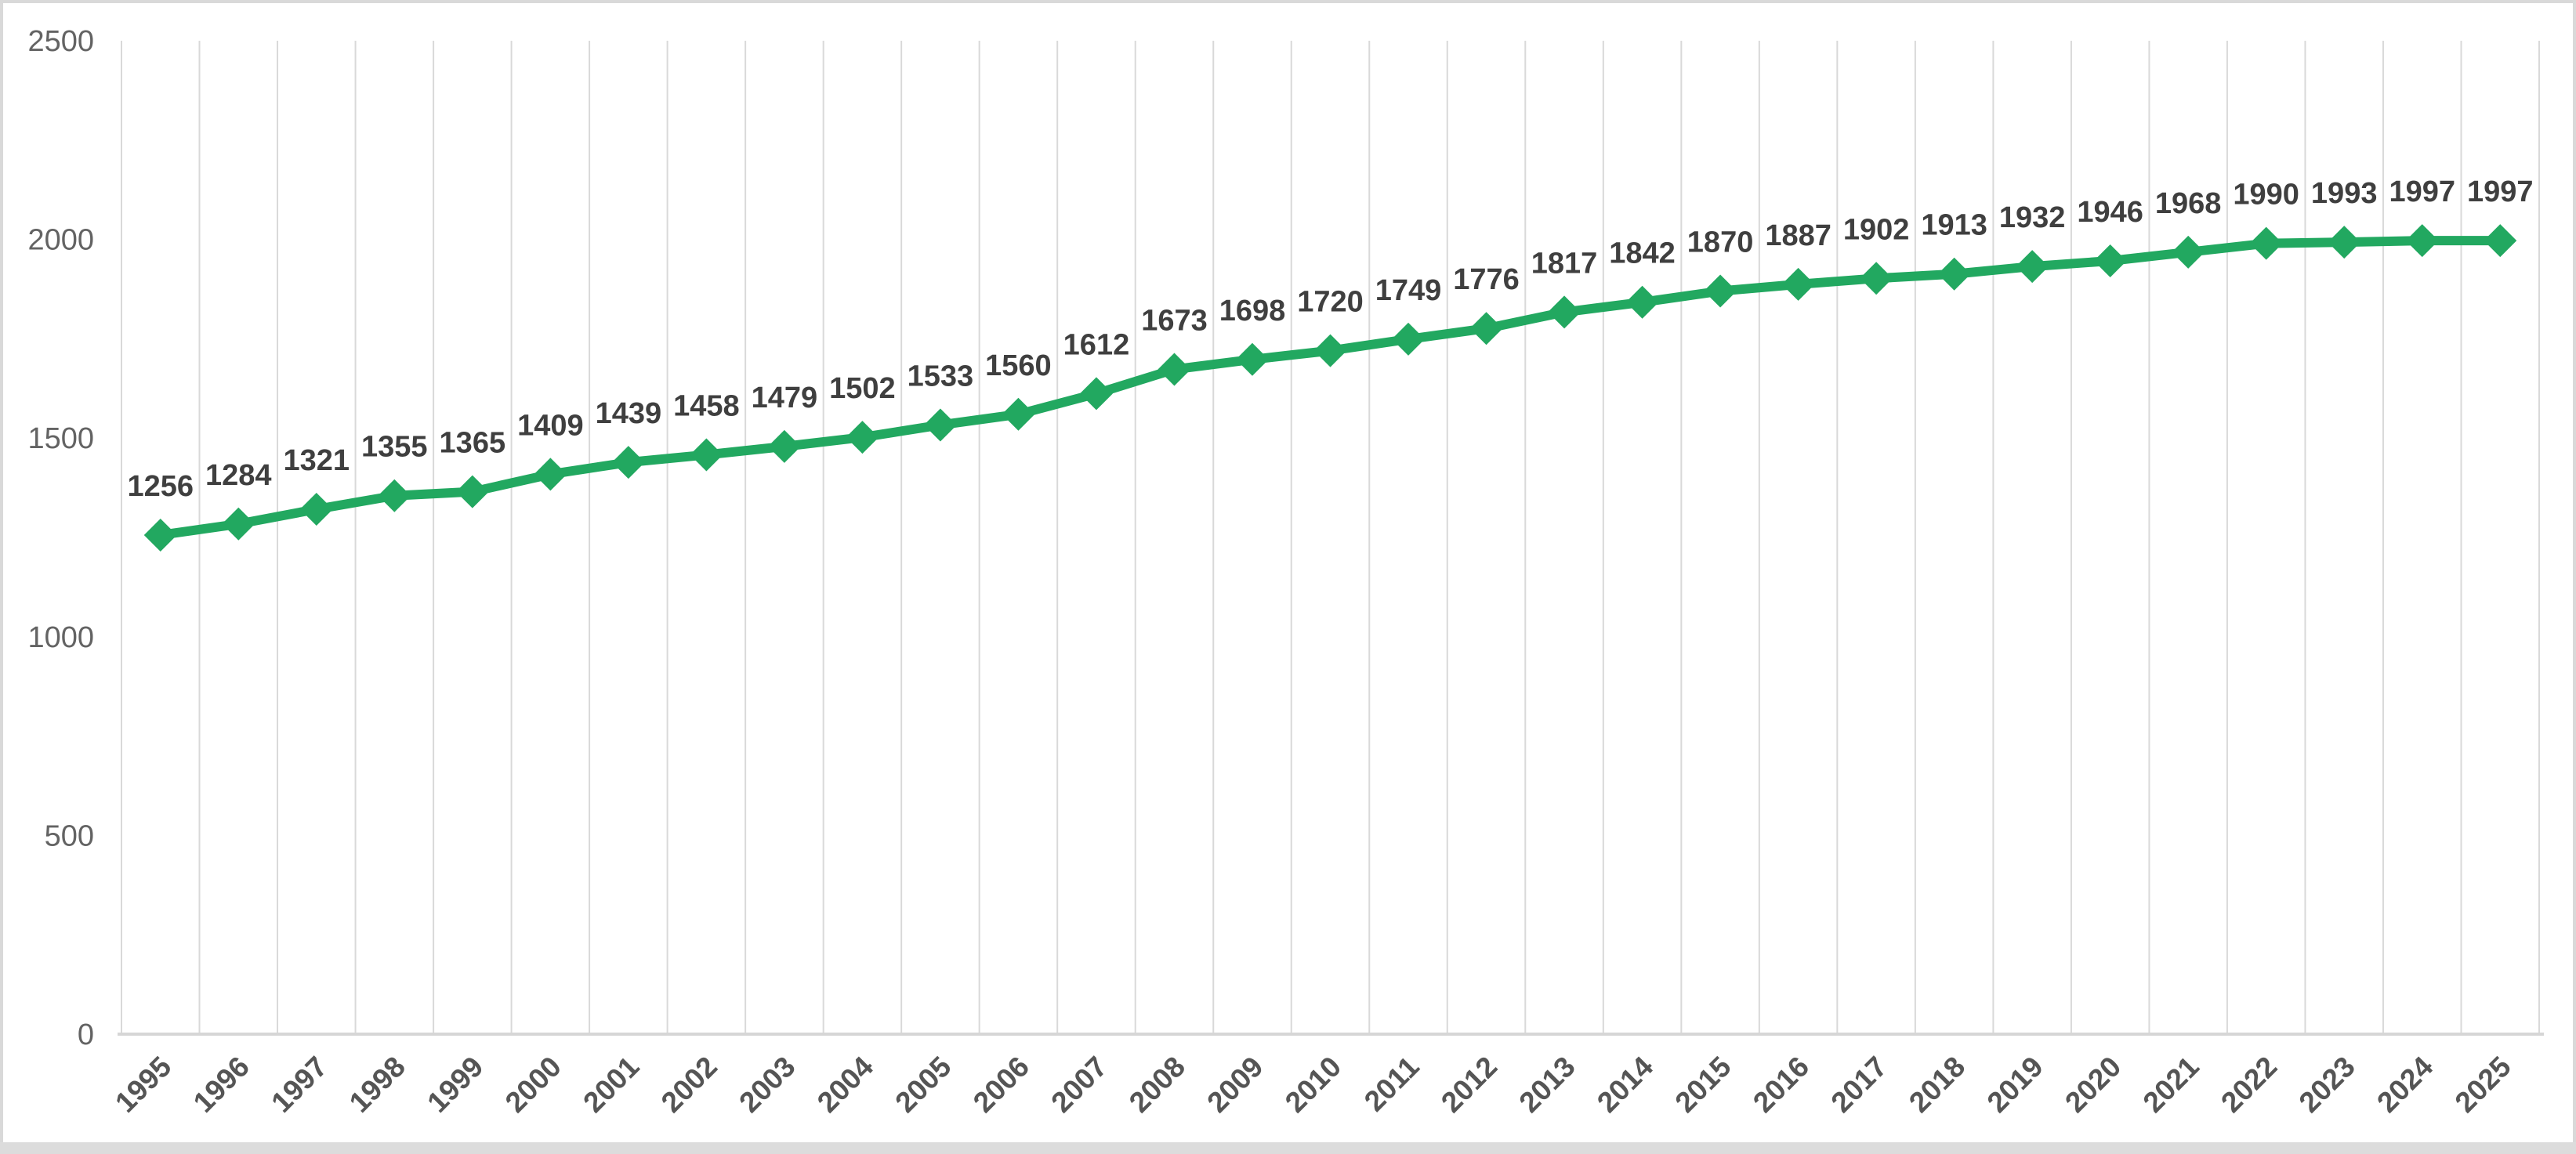 This screenshot has width=2576, height=1154. I want to click on data-label: 1932, so click(2032, 218).